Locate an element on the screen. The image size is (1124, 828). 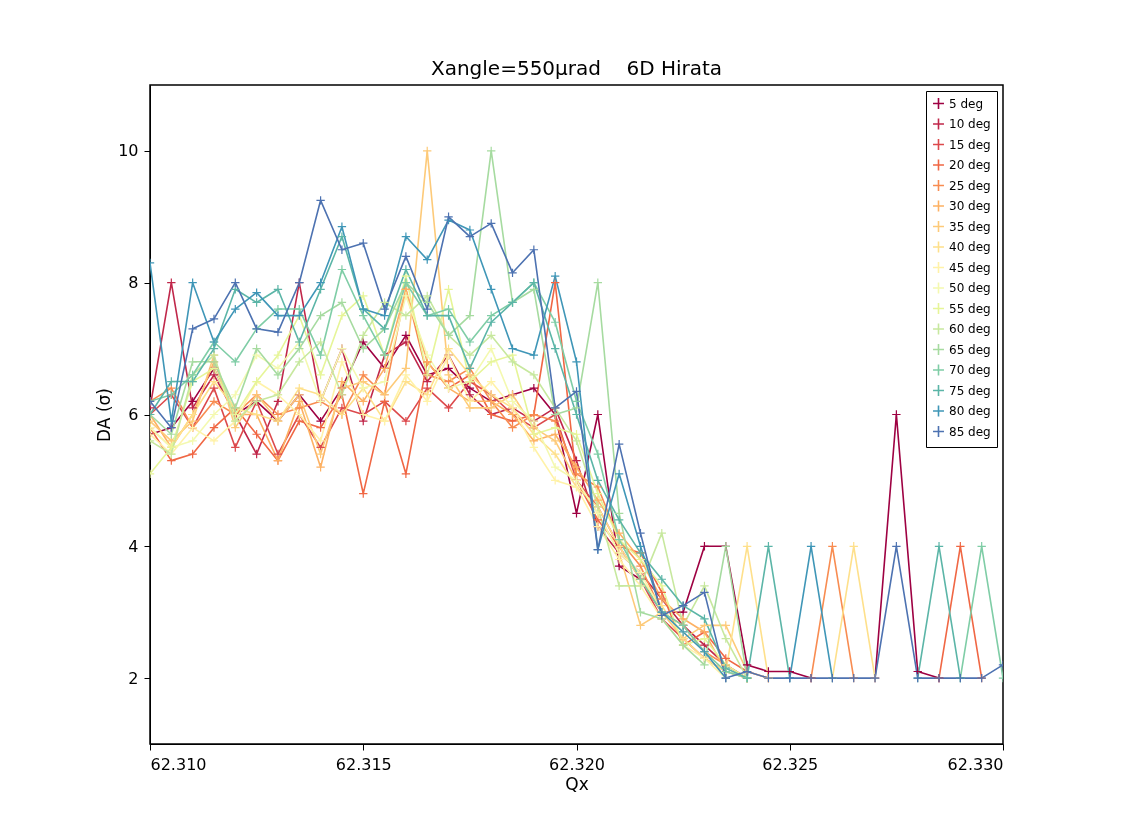
legend-label: 70 deg is located at coordinates (970, 370).